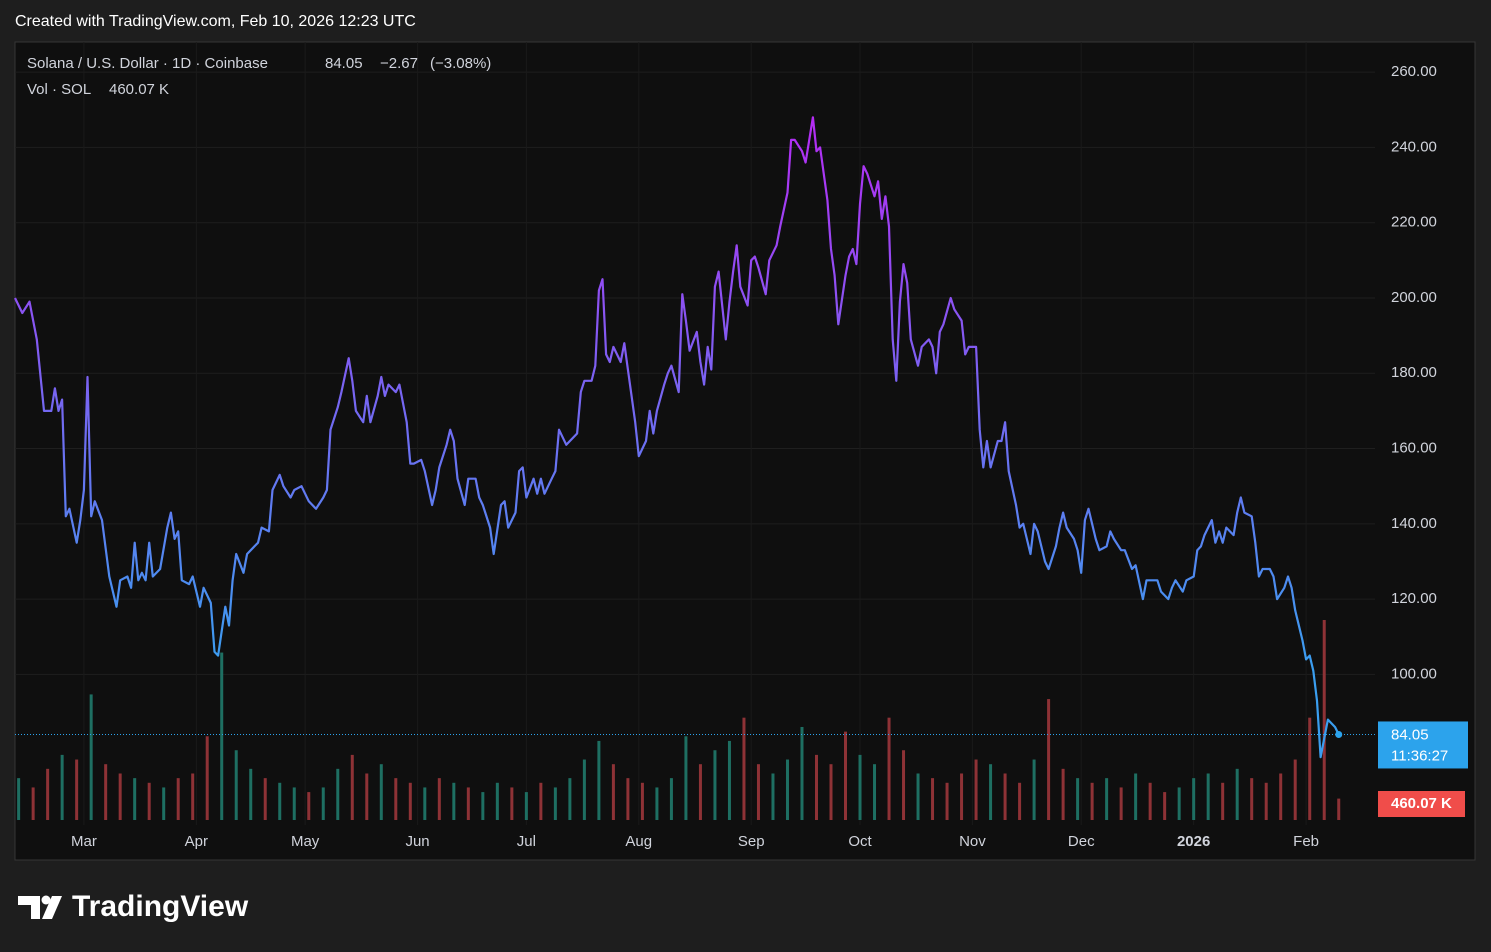  Describe the element at coordinates (139, 89) in the screenshot. I see `volume-value: 460.07 K` at that location.